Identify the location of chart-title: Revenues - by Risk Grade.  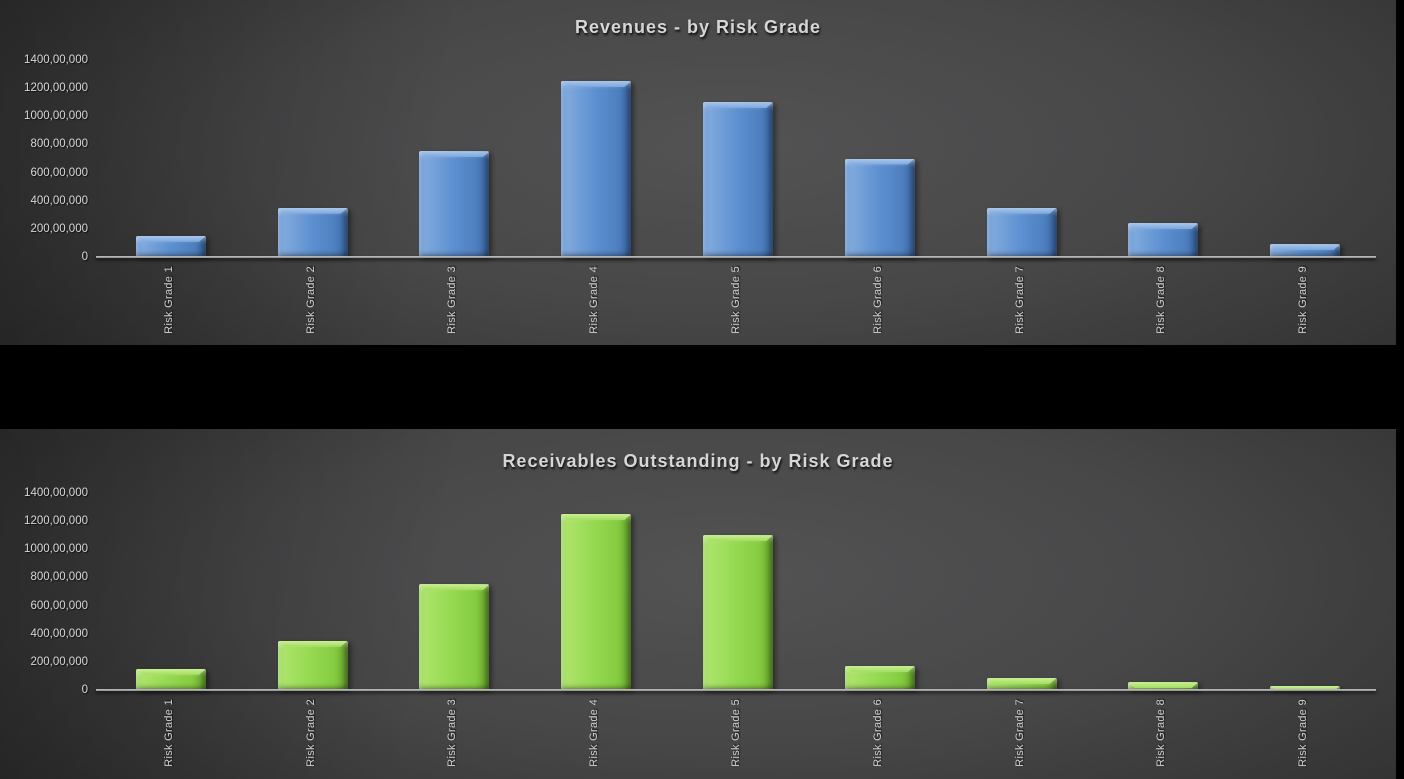
(698, 27).